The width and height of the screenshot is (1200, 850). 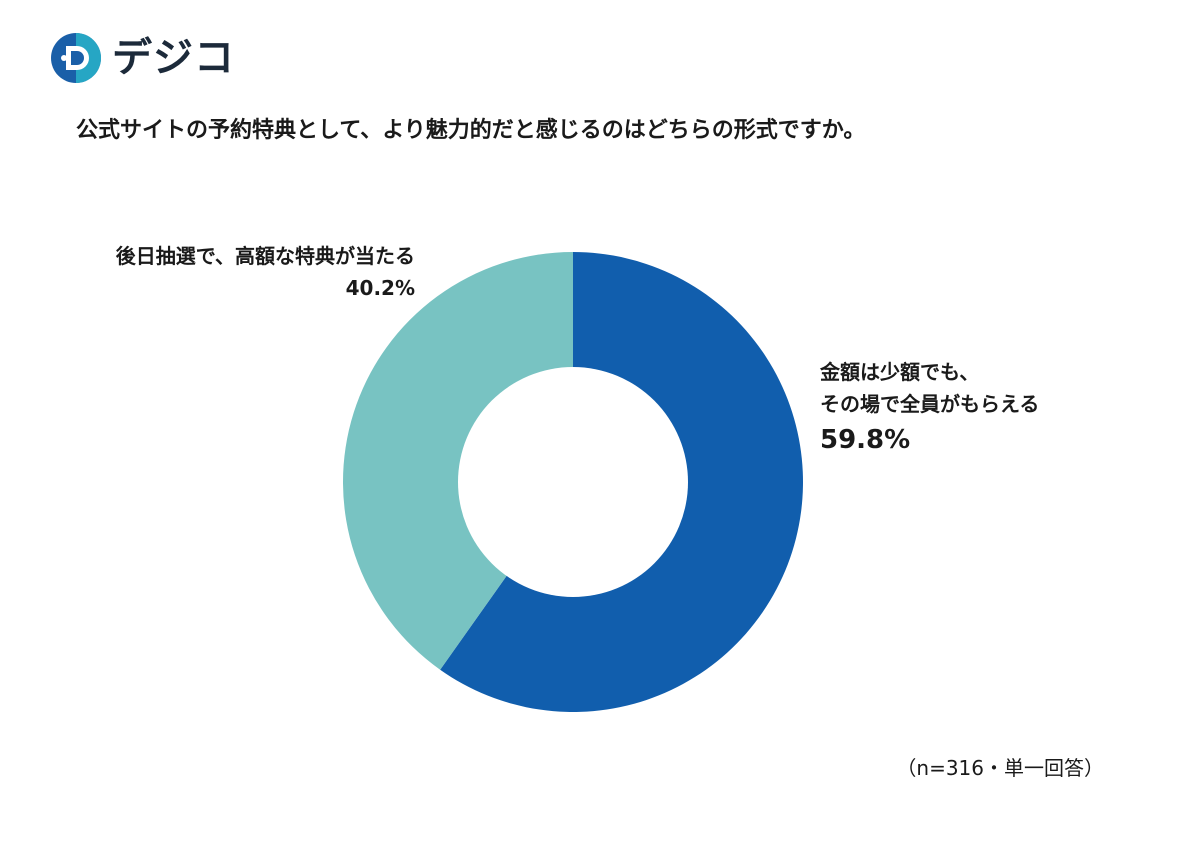 I want to click on digico-logo-icon, so click(x=76, y=58).